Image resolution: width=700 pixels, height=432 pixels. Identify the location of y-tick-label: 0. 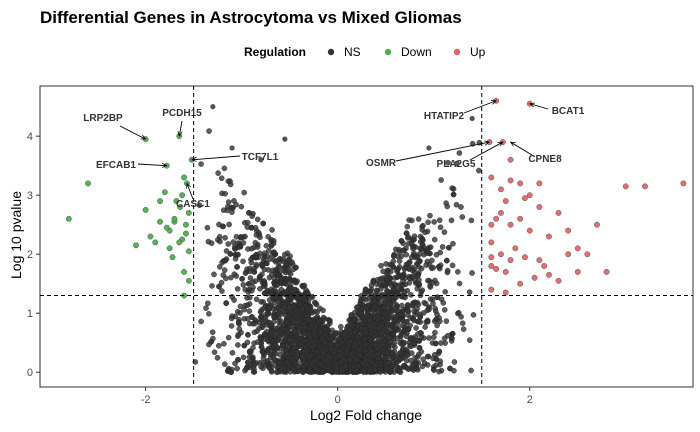
(30, 373).